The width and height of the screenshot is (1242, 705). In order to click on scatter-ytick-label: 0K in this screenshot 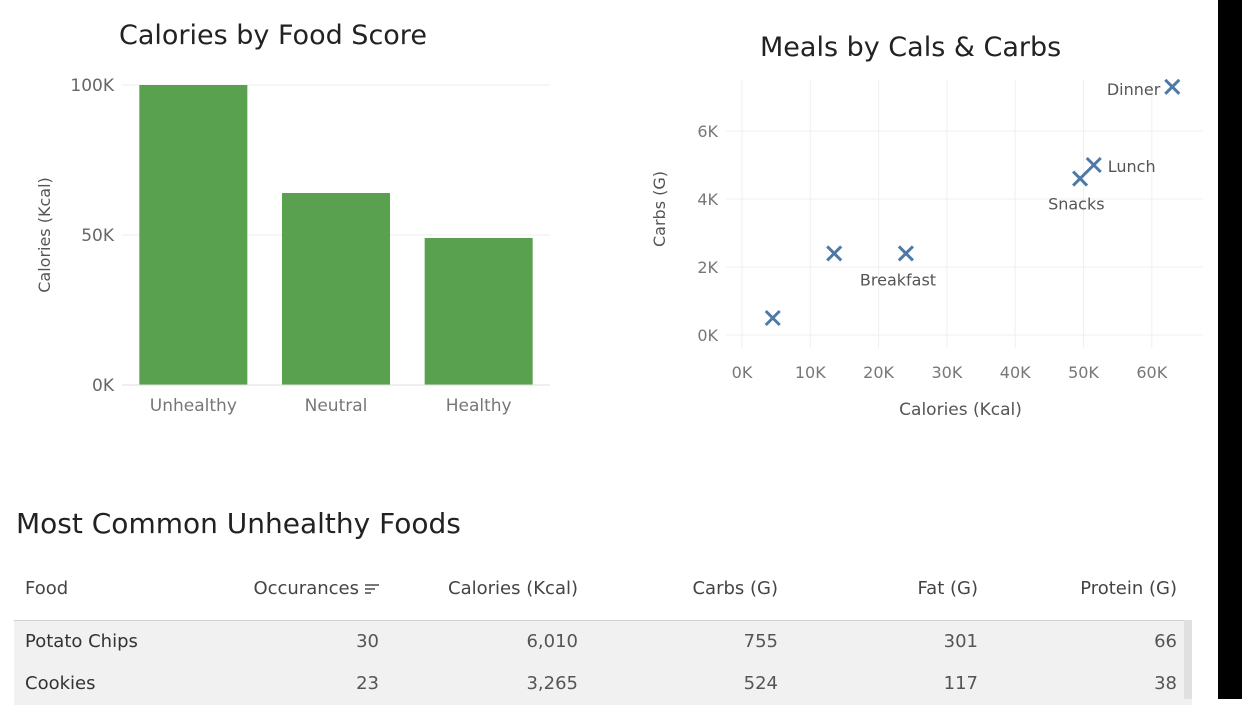, I will do `click(707, 335)`.